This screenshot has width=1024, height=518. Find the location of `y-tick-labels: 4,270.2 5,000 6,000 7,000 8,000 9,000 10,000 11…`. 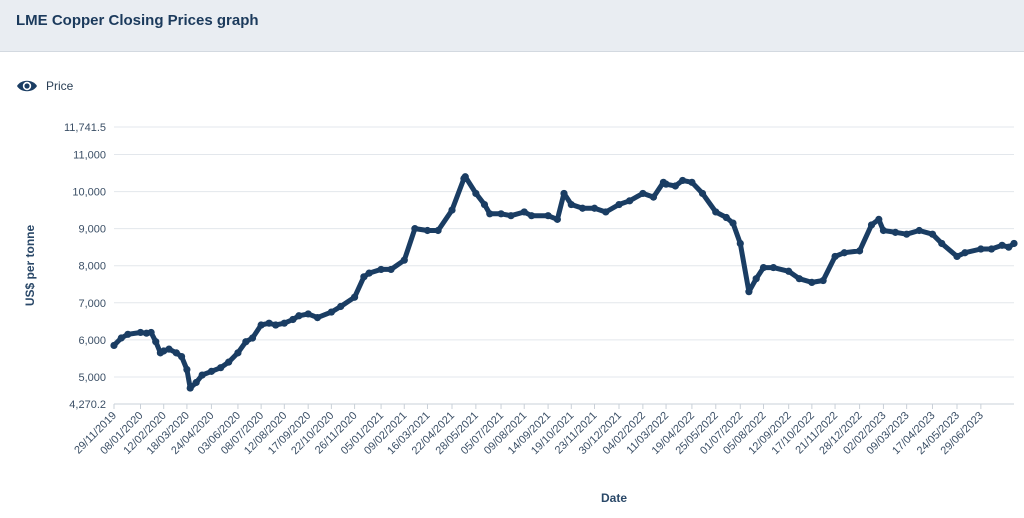

y-tick-labels: 4,270.2 5,000 6,000 7,000 8,000 9,000 10,000 11… is located at coordinates (85, 266).